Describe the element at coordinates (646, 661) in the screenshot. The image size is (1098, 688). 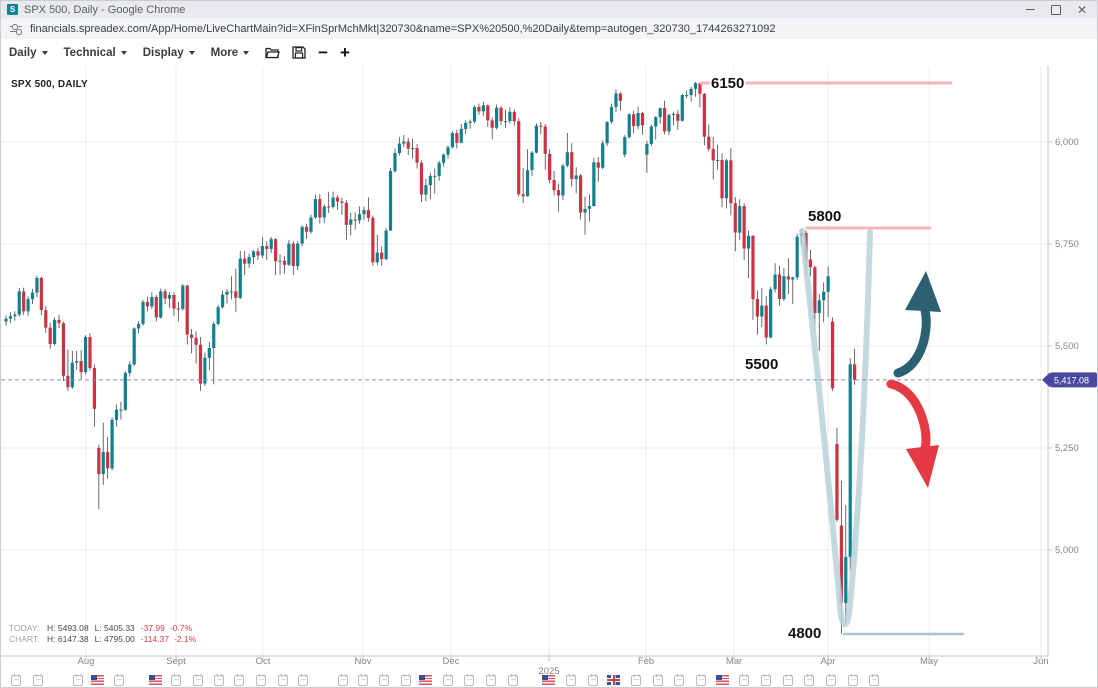
I see `month-label: Feb` at that location.